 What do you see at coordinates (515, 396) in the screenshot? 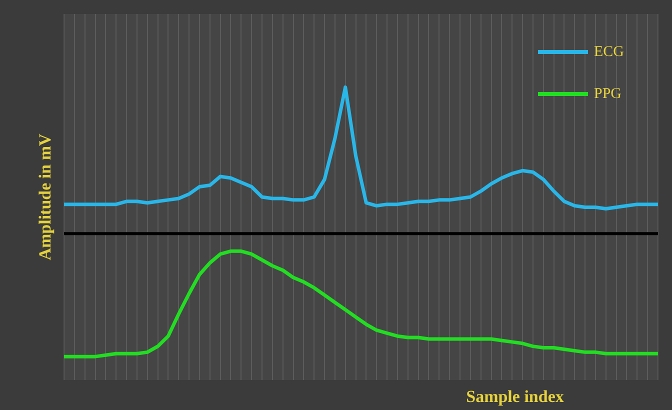
I see `x-axis-title: Sample index` at bounding box center [515, 396].